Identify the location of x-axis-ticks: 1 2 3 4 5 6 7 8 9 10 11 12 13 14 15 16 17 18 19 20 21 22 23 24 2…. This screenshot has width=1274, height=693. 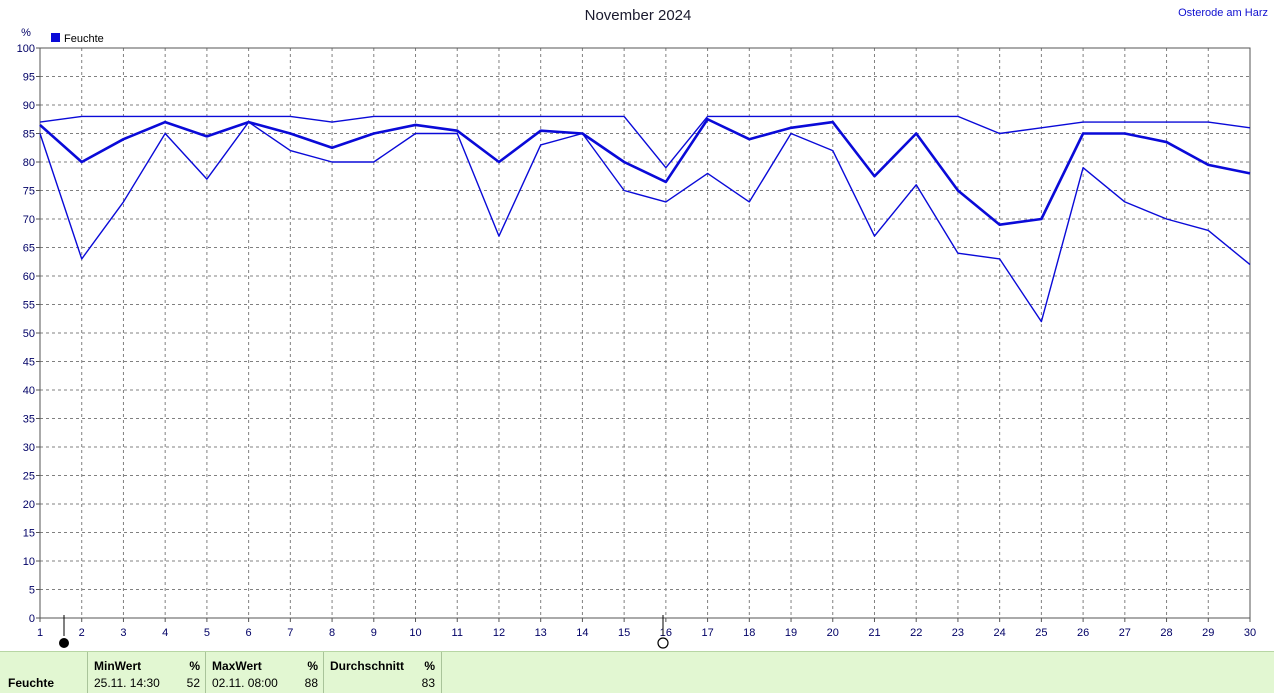
(646, 628).